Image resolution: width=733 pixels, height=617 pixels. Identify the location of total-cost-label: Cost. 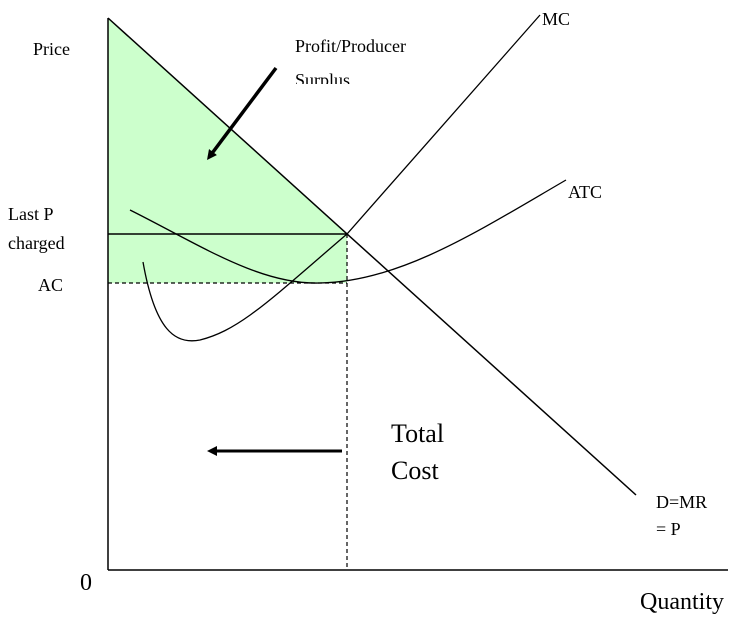
(415, 470).